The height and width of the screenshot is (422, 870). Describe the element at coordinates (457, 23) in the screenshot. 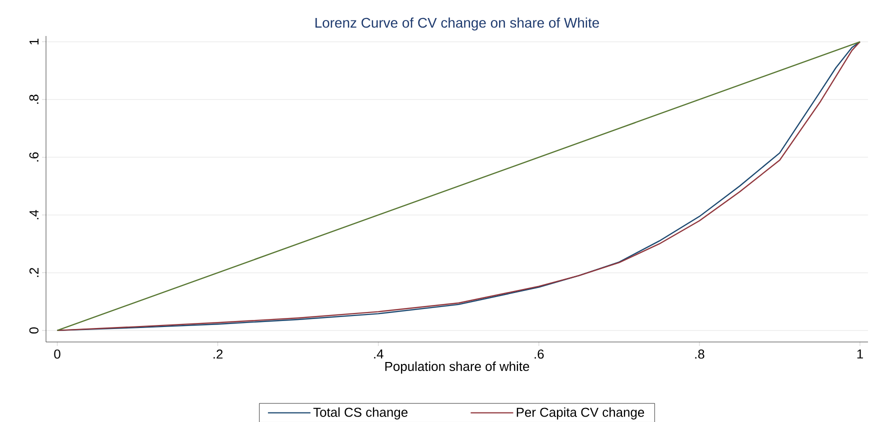

I see `chart-title: Lorenz Curve of CV change on share of White` at that location.